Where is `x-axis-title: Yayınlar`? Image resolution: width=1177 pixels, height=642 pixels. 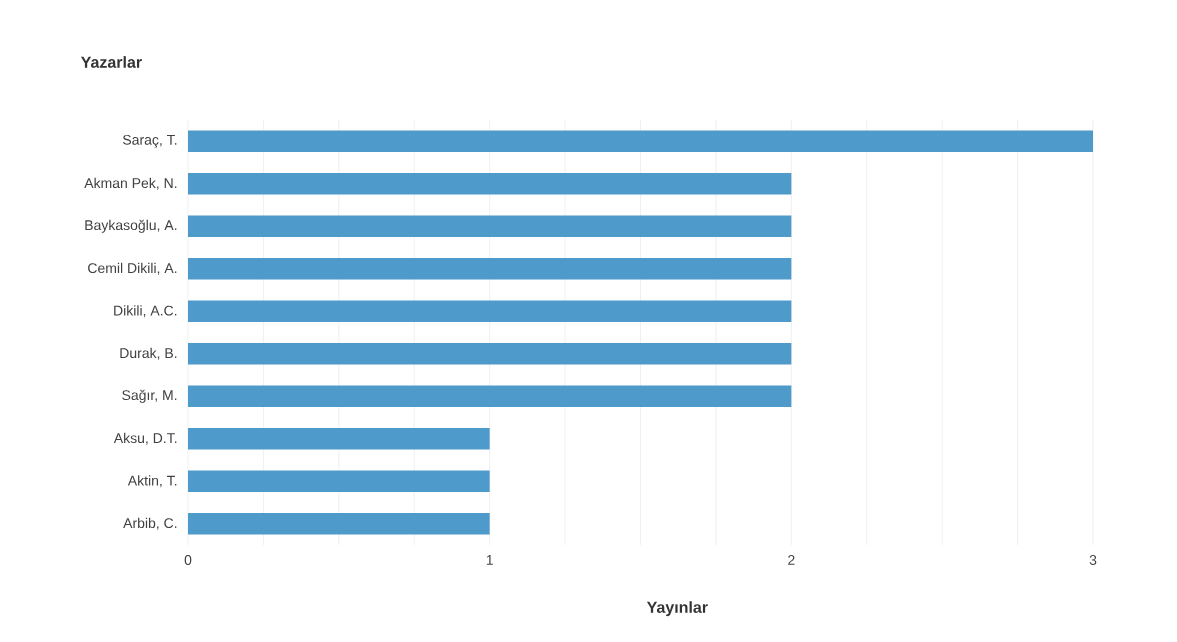
x-axis-title: Yayınlar is located at coordinates (677, 609).